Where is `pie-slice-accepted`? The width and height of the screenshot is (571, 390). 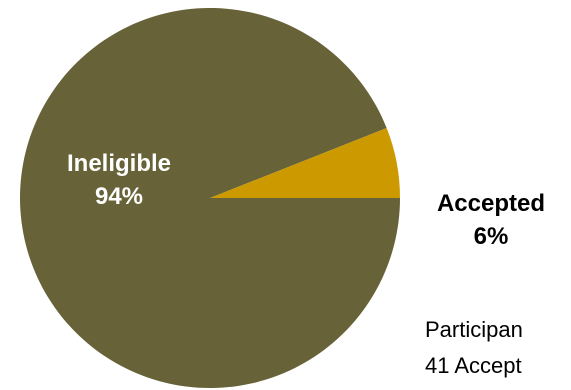 pie-slice-accepted is located at coordinates (305, 163).